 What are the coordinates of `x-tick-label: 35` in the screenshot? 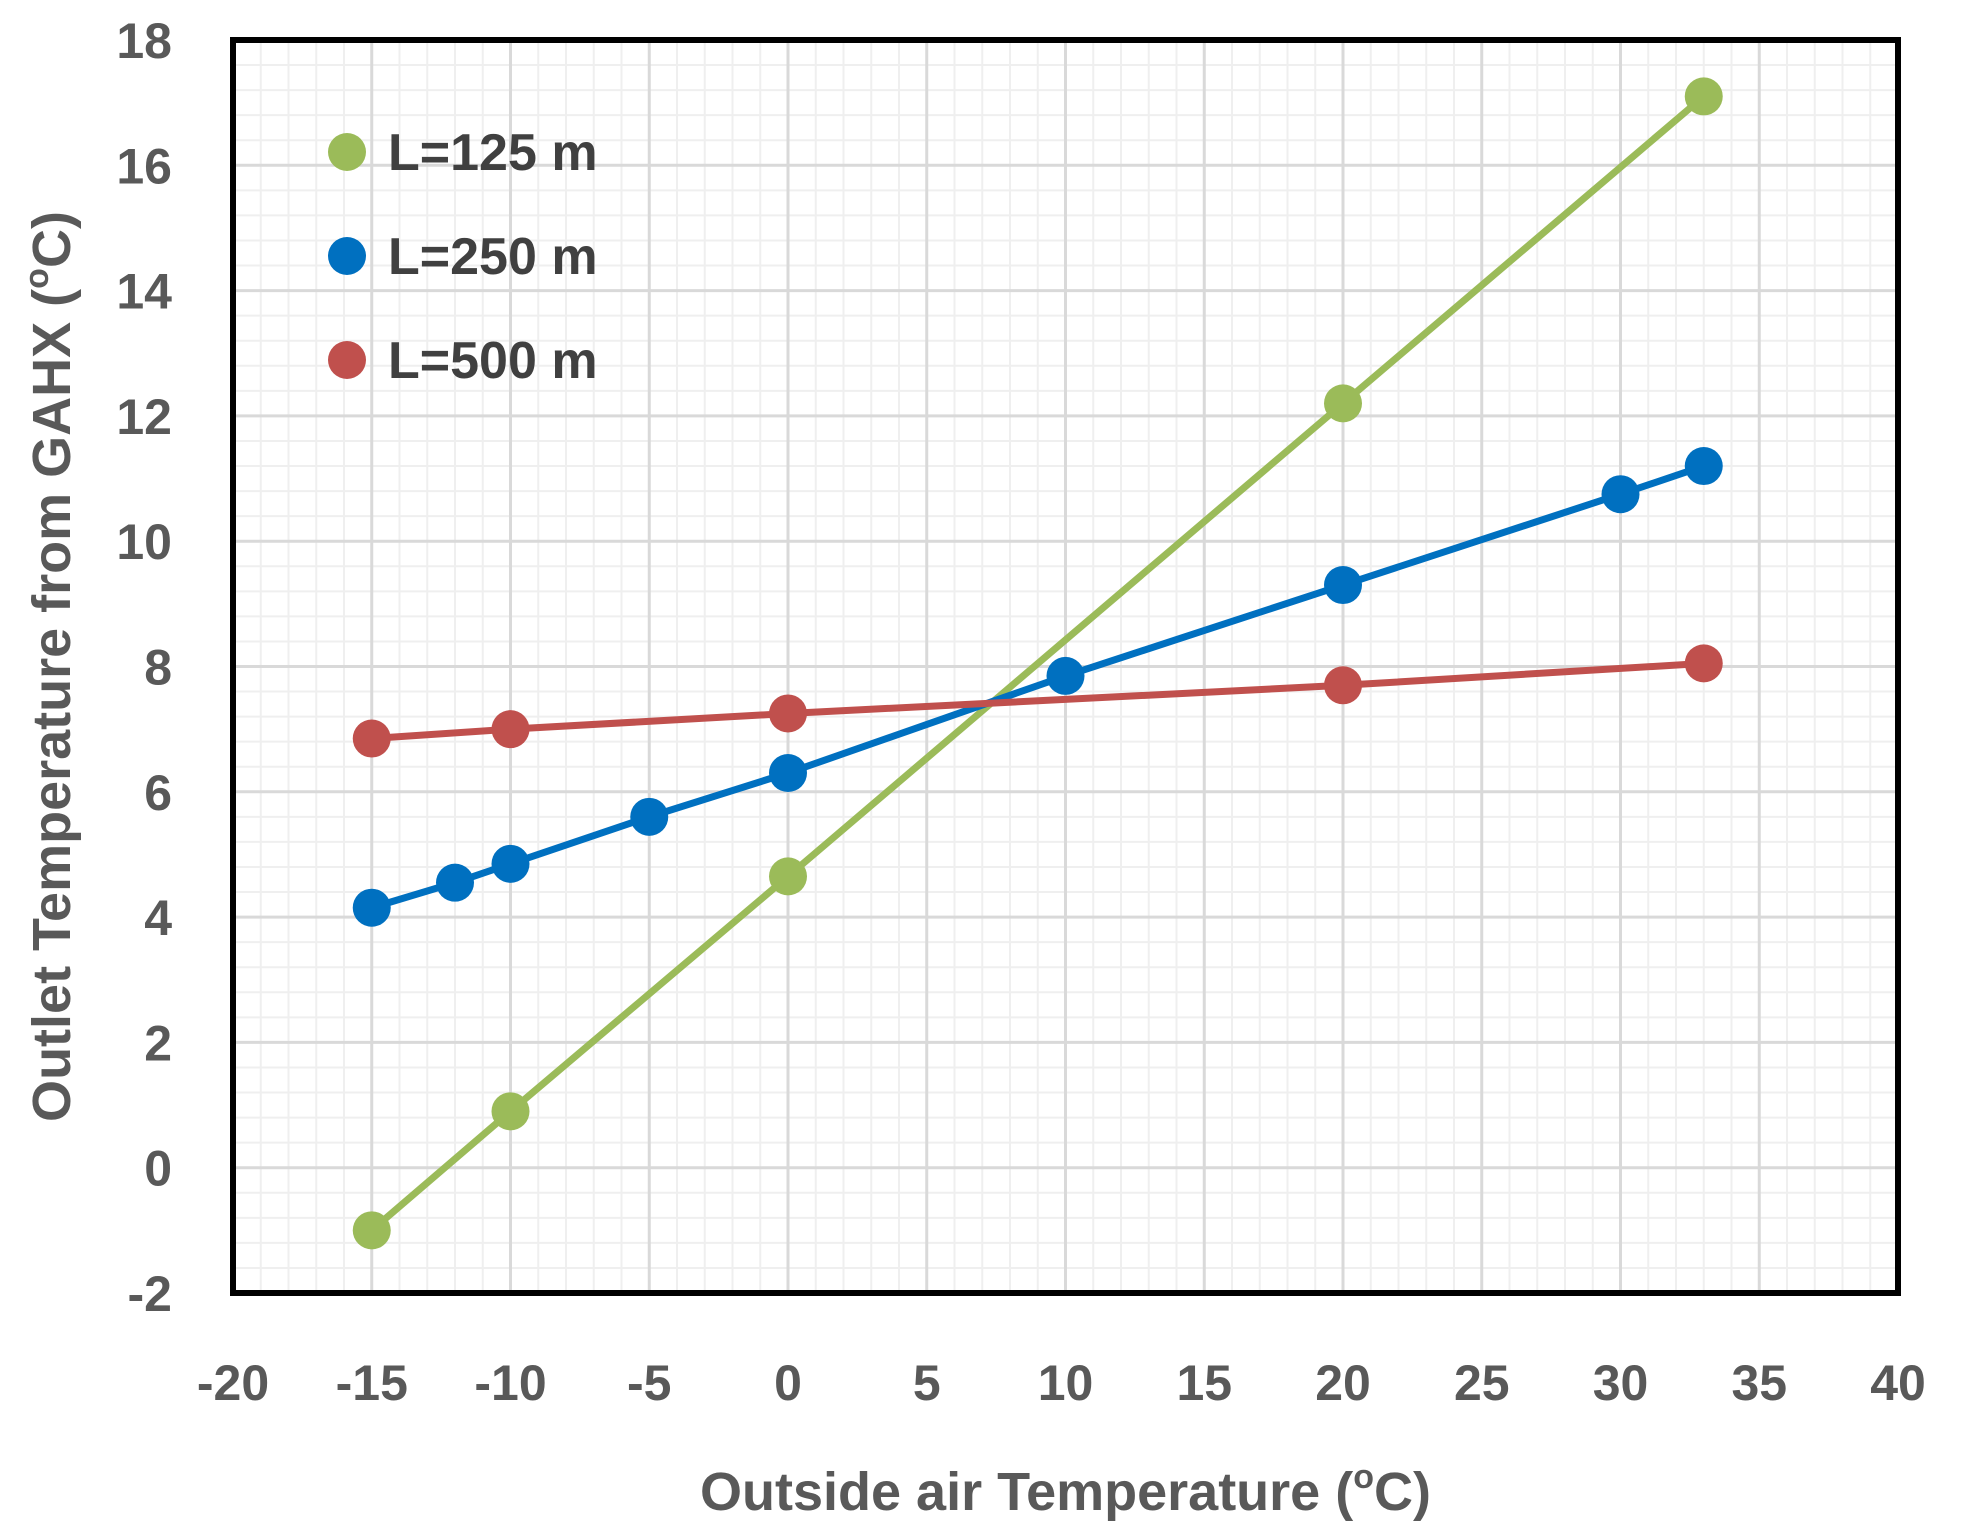 It's located at (1759, 1383).